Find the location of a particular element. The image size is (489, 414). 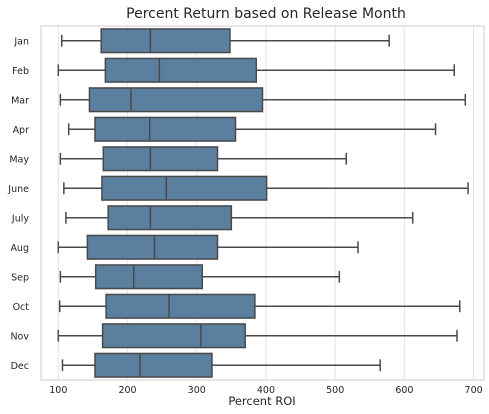

y-tick-label: Sep is located at coordinates (20, 277).